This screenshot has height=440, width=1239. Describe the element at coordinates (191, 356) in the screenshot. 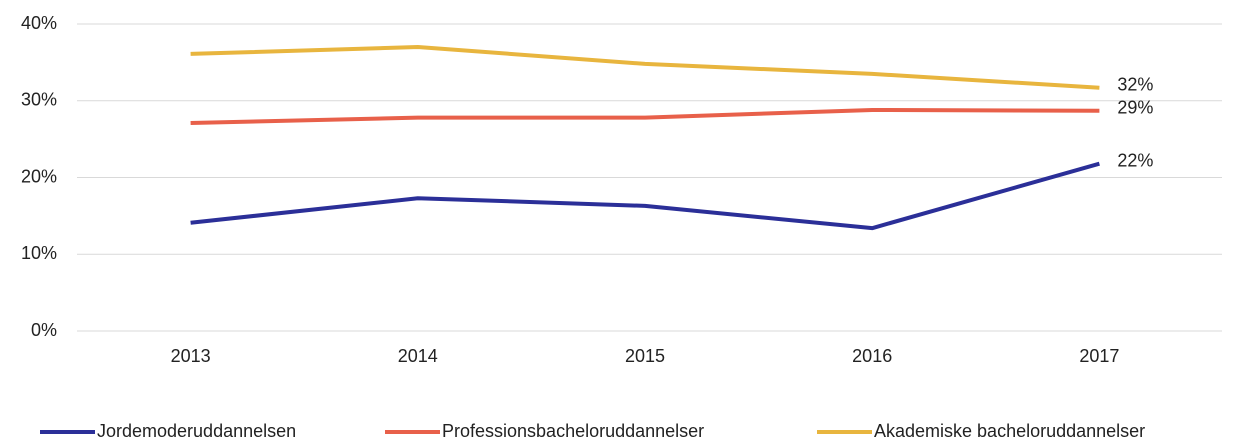

I see `x-tick-label: 2013` at that location.